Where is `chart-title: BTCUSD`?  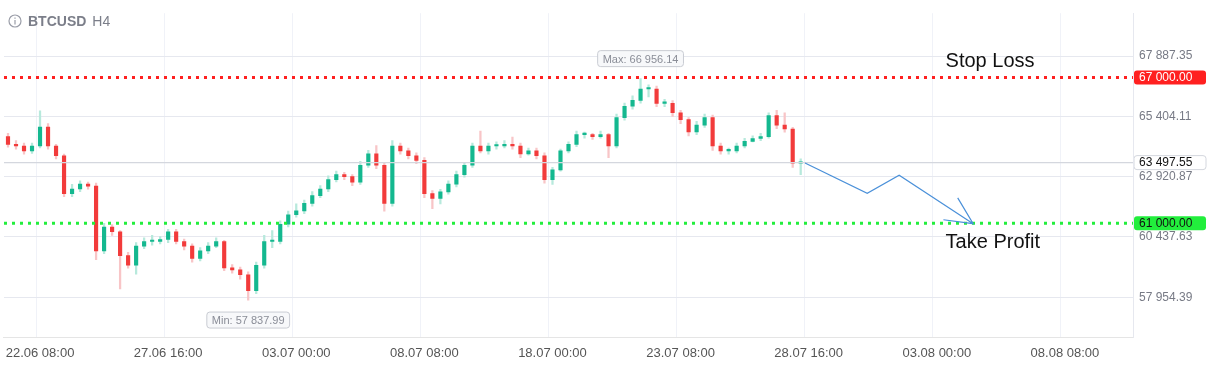
chart-title: BTCUSD is located at coordinates (57, 21).